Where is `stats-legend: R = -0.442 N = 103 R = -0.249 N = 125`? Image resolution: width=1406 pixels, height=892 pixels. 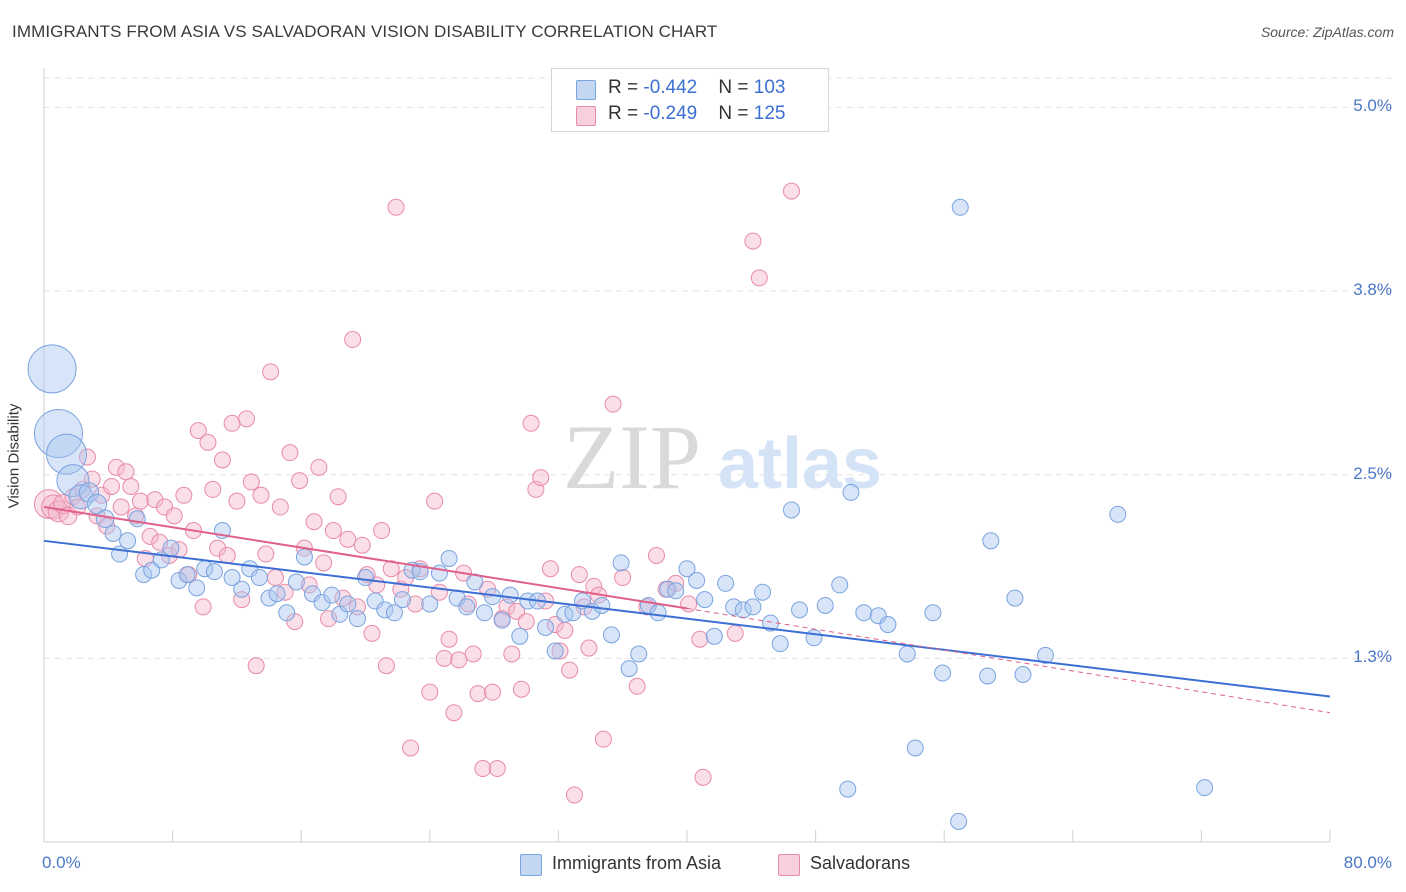
stats-legend: R = -0.442 N = 103 R = -0.249 N = 125 is located at coordinates (690, 100).